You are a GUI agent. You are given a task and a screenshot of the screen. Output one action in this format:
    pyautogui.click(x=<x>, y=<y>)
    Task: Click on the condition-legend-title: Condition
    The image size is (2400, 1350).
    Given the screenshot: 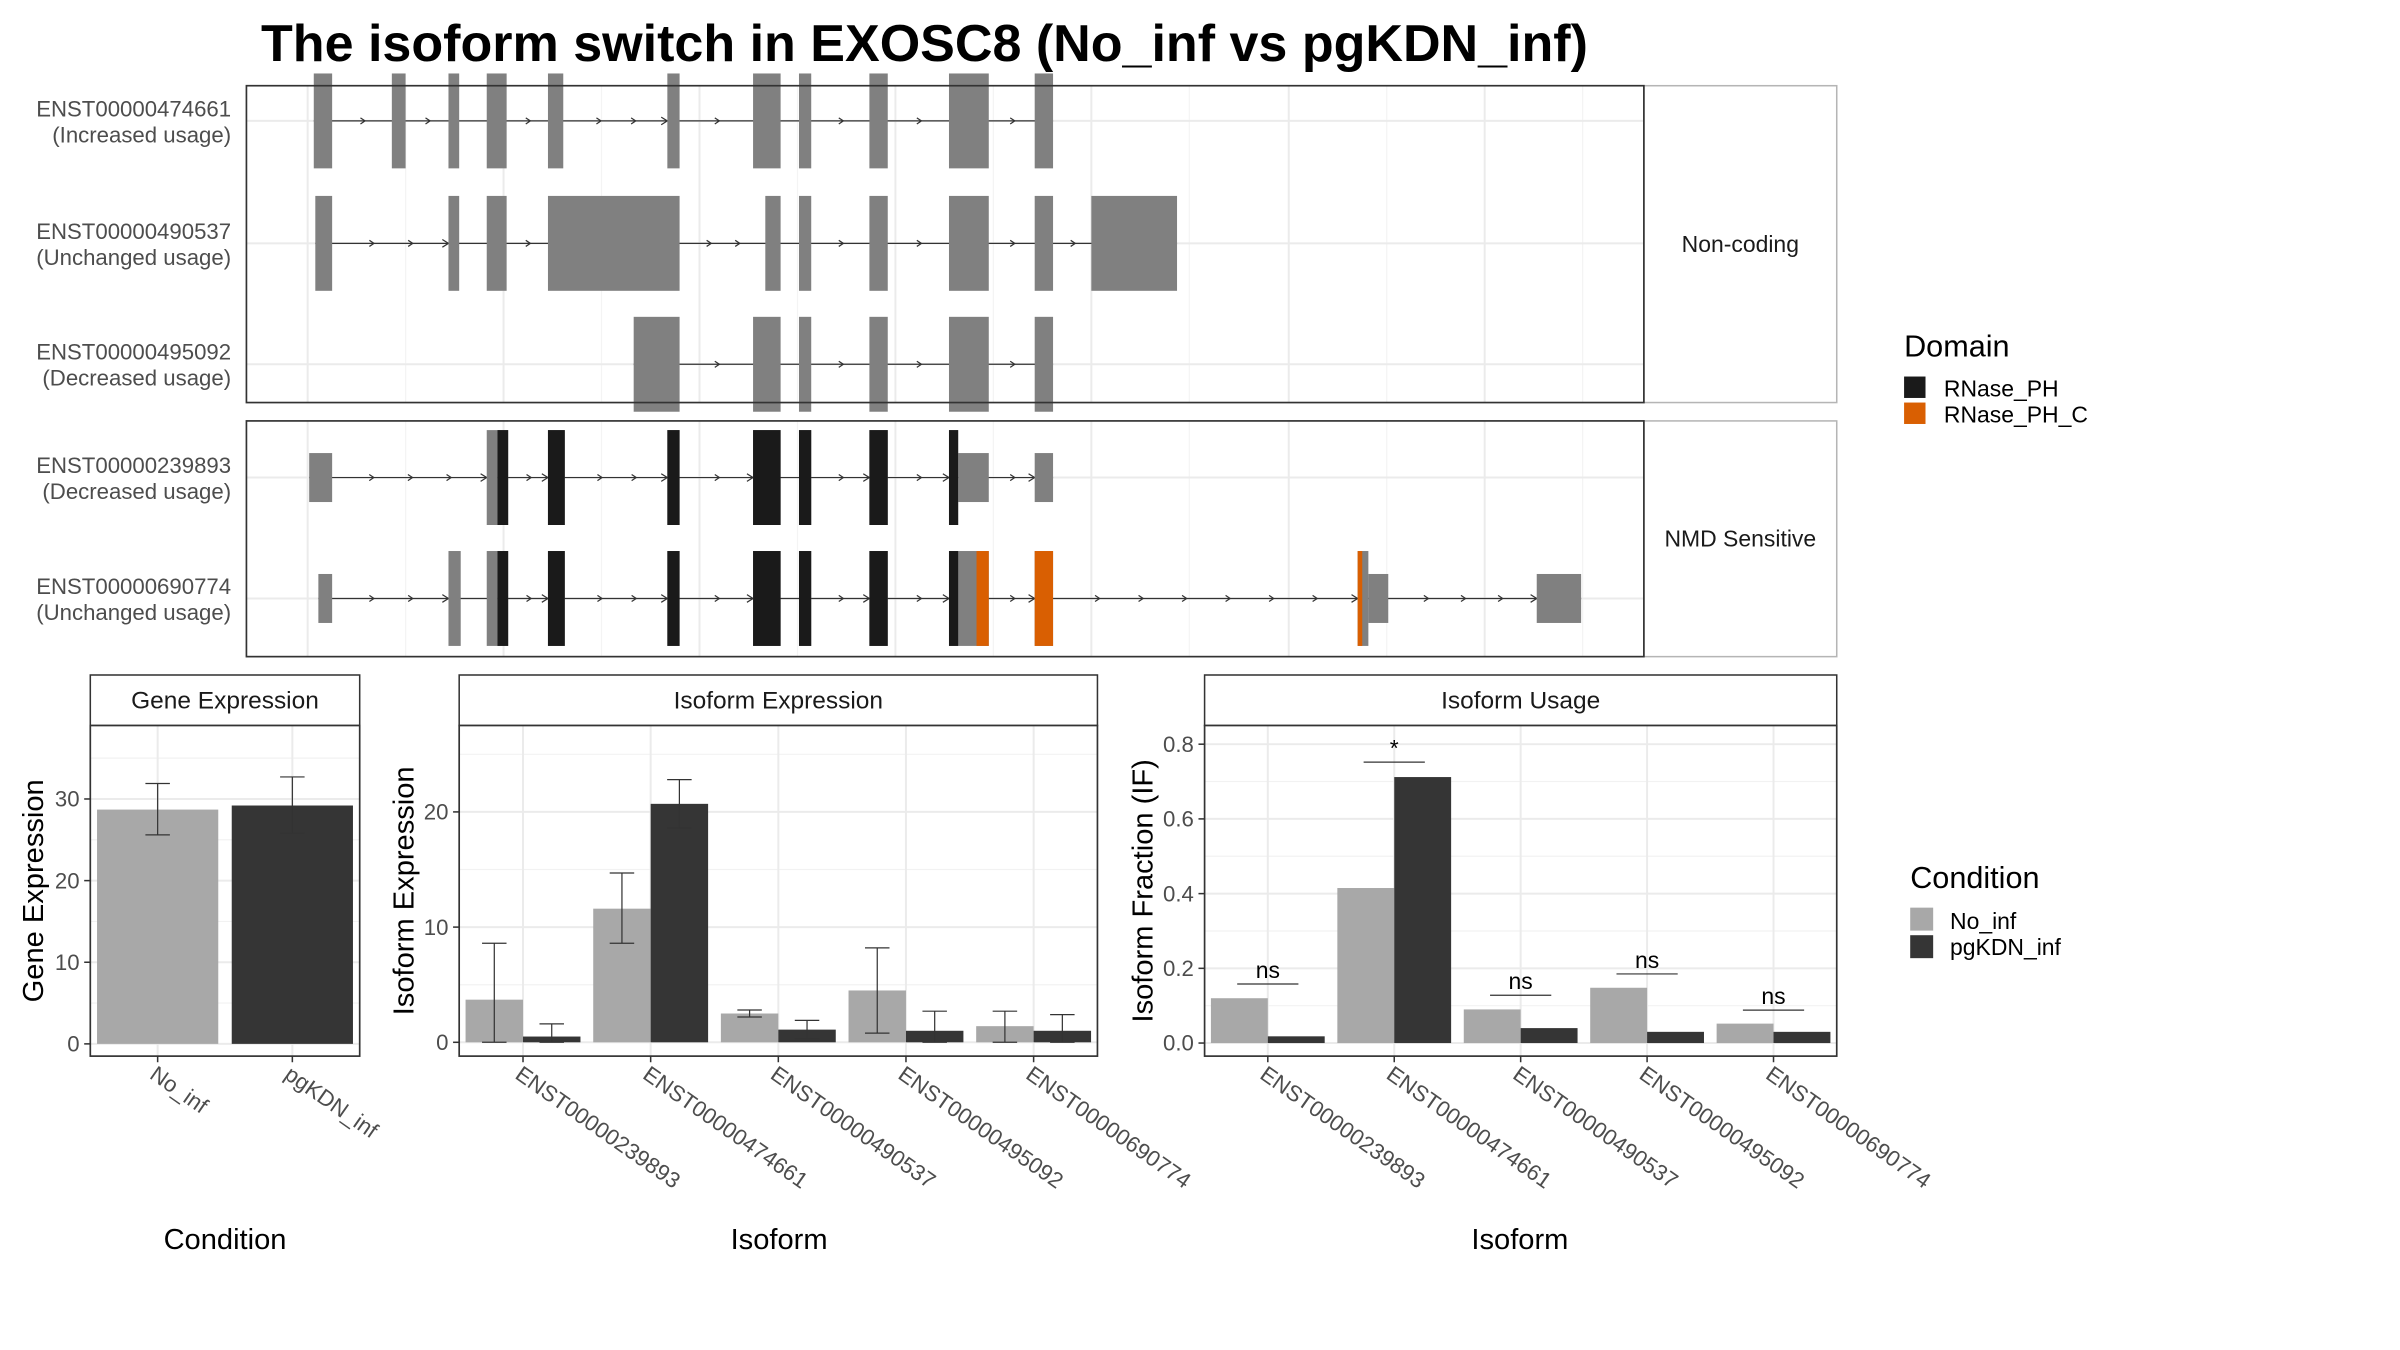 What is the action you would take?
    pyautogui.click(x=1974, y=878)
    